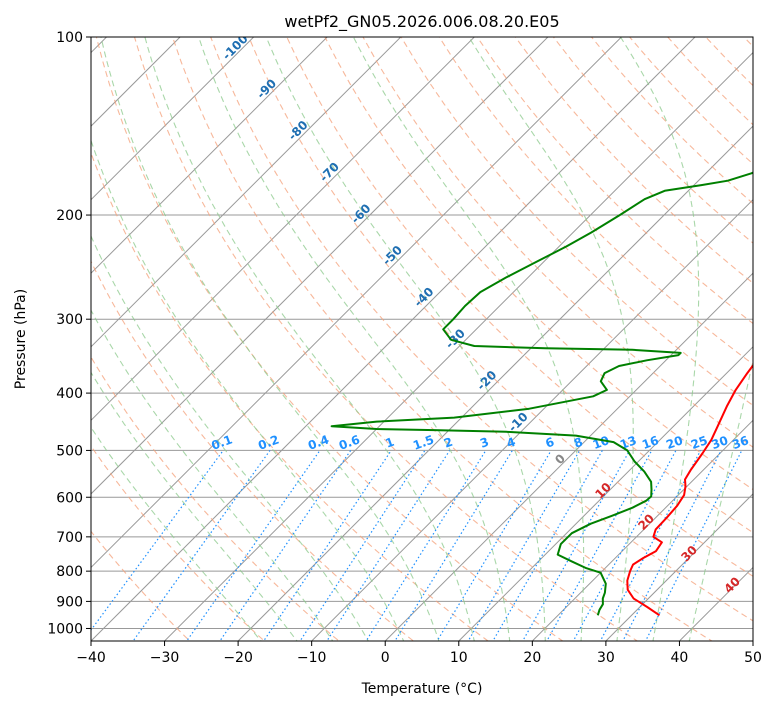  Describe the element at coordinates (235, 47) in the screenshot. I see `dry-adiabat-label: -100` at that location.